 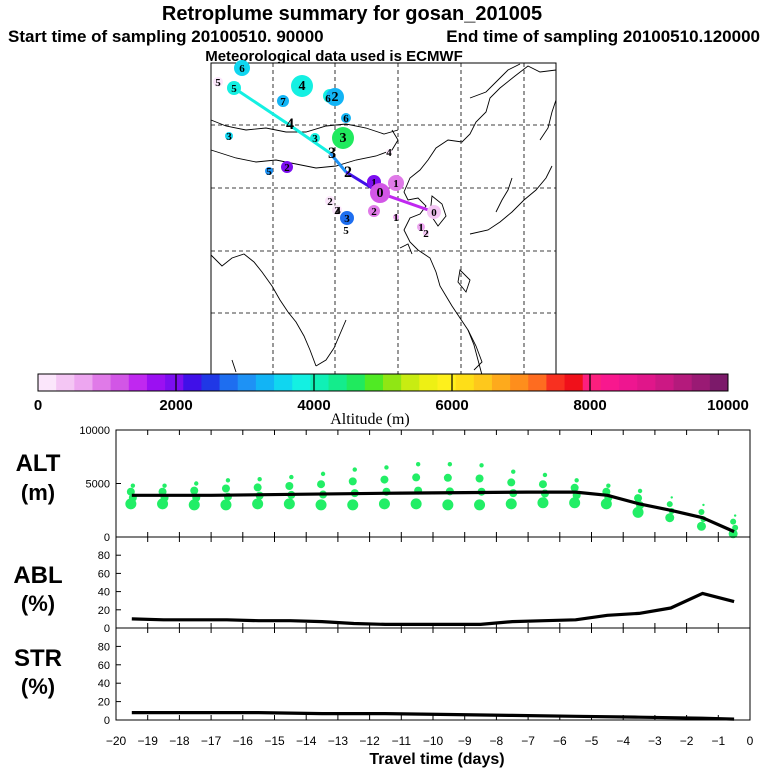 I want to click on trajectory-markers: 6557446325343262110234521012, so click(x=327, y=150).